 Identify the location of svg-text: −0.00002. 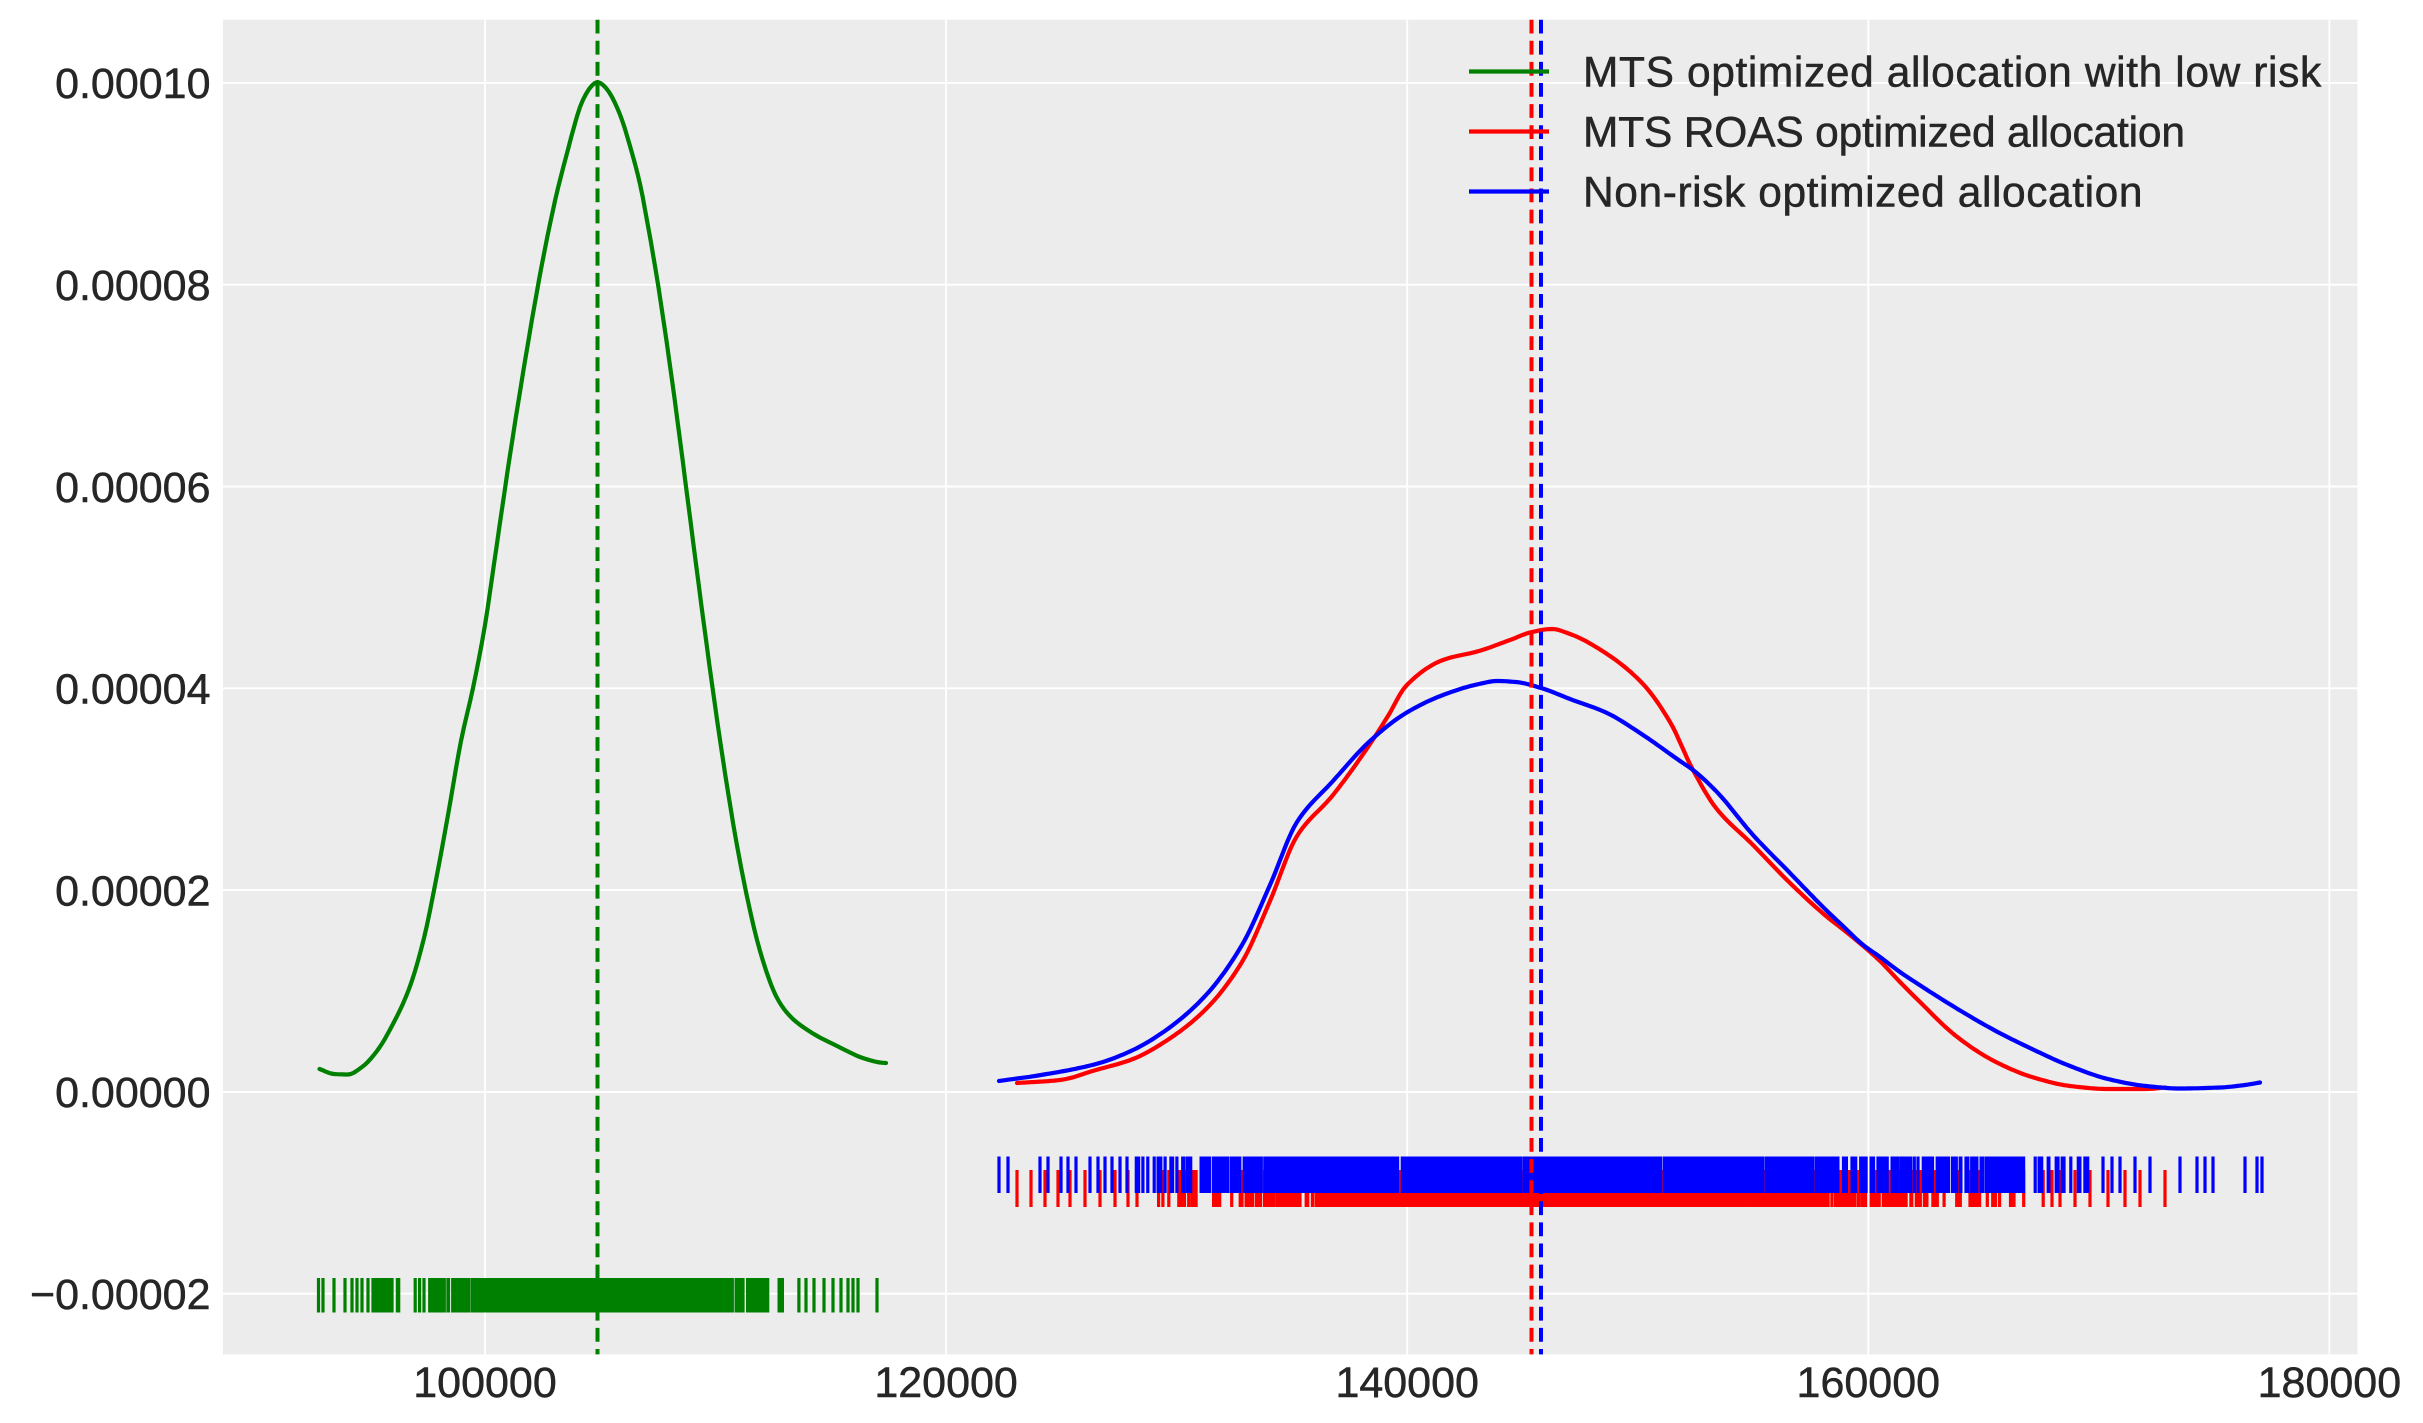
(120, 1295).